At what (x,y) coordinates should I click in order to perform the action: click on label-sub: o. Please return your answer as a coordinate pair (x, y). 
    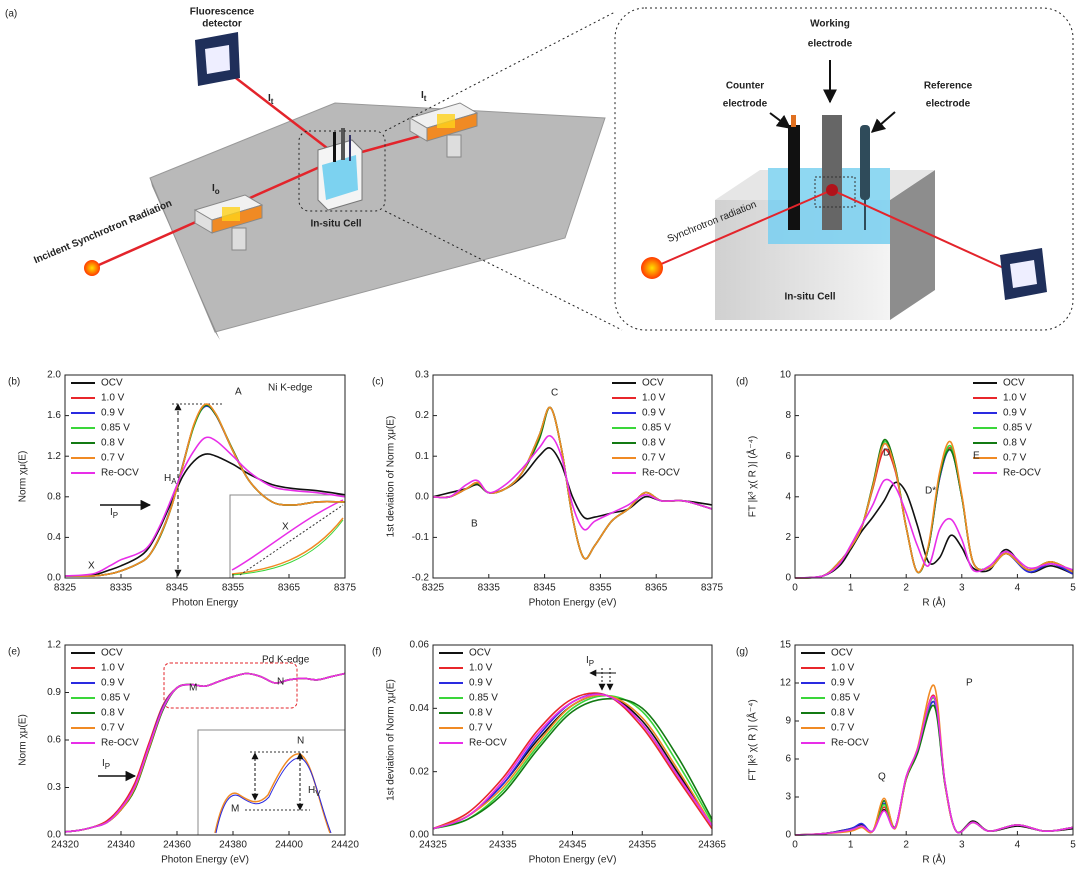
    Looking at the image, I should click on (217, 191).